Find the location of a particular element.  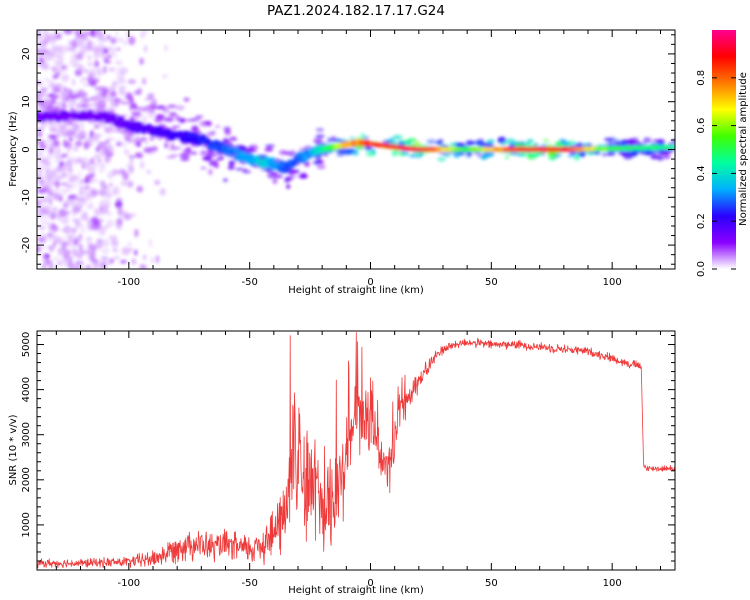

colorbar-ticks: 0.0 0.2 0.4 0.6 0.8 is located at coordinates (716, 173).